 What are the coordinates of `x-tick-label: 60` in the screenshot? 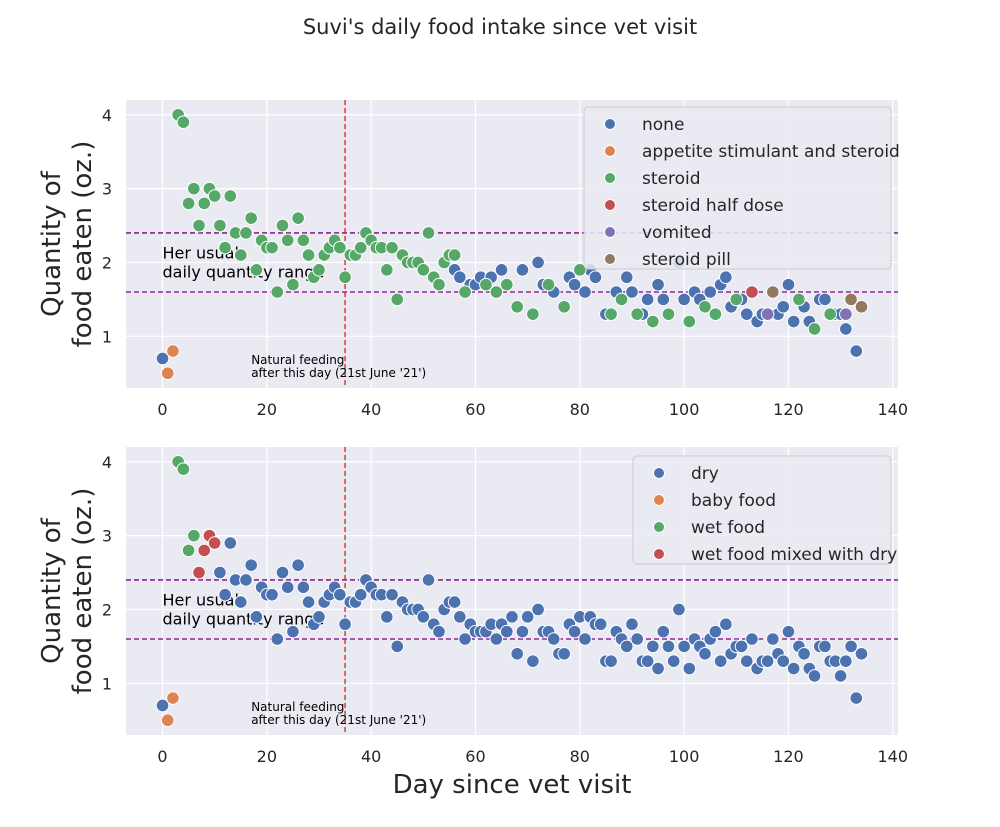 It's located at (475, 409).